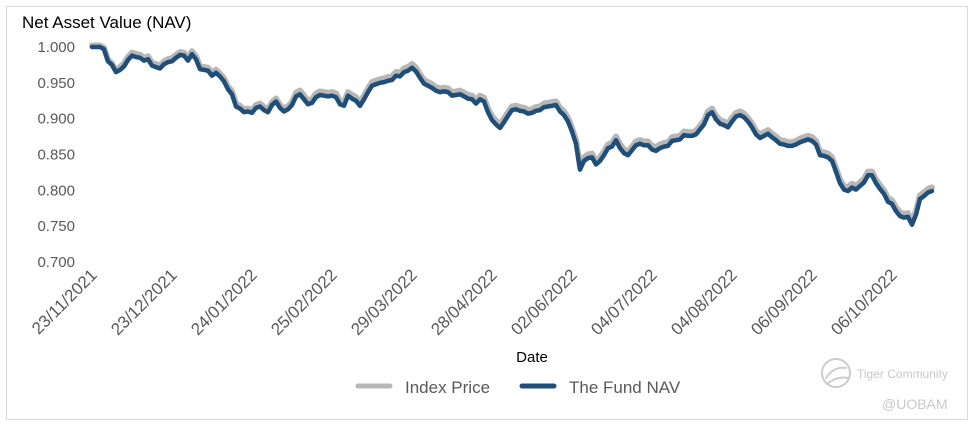  What do you see at coordinates (902, 374) in the screenshot?
I see `watermark-community: Tiger Community` at bounding box center [902, 374].